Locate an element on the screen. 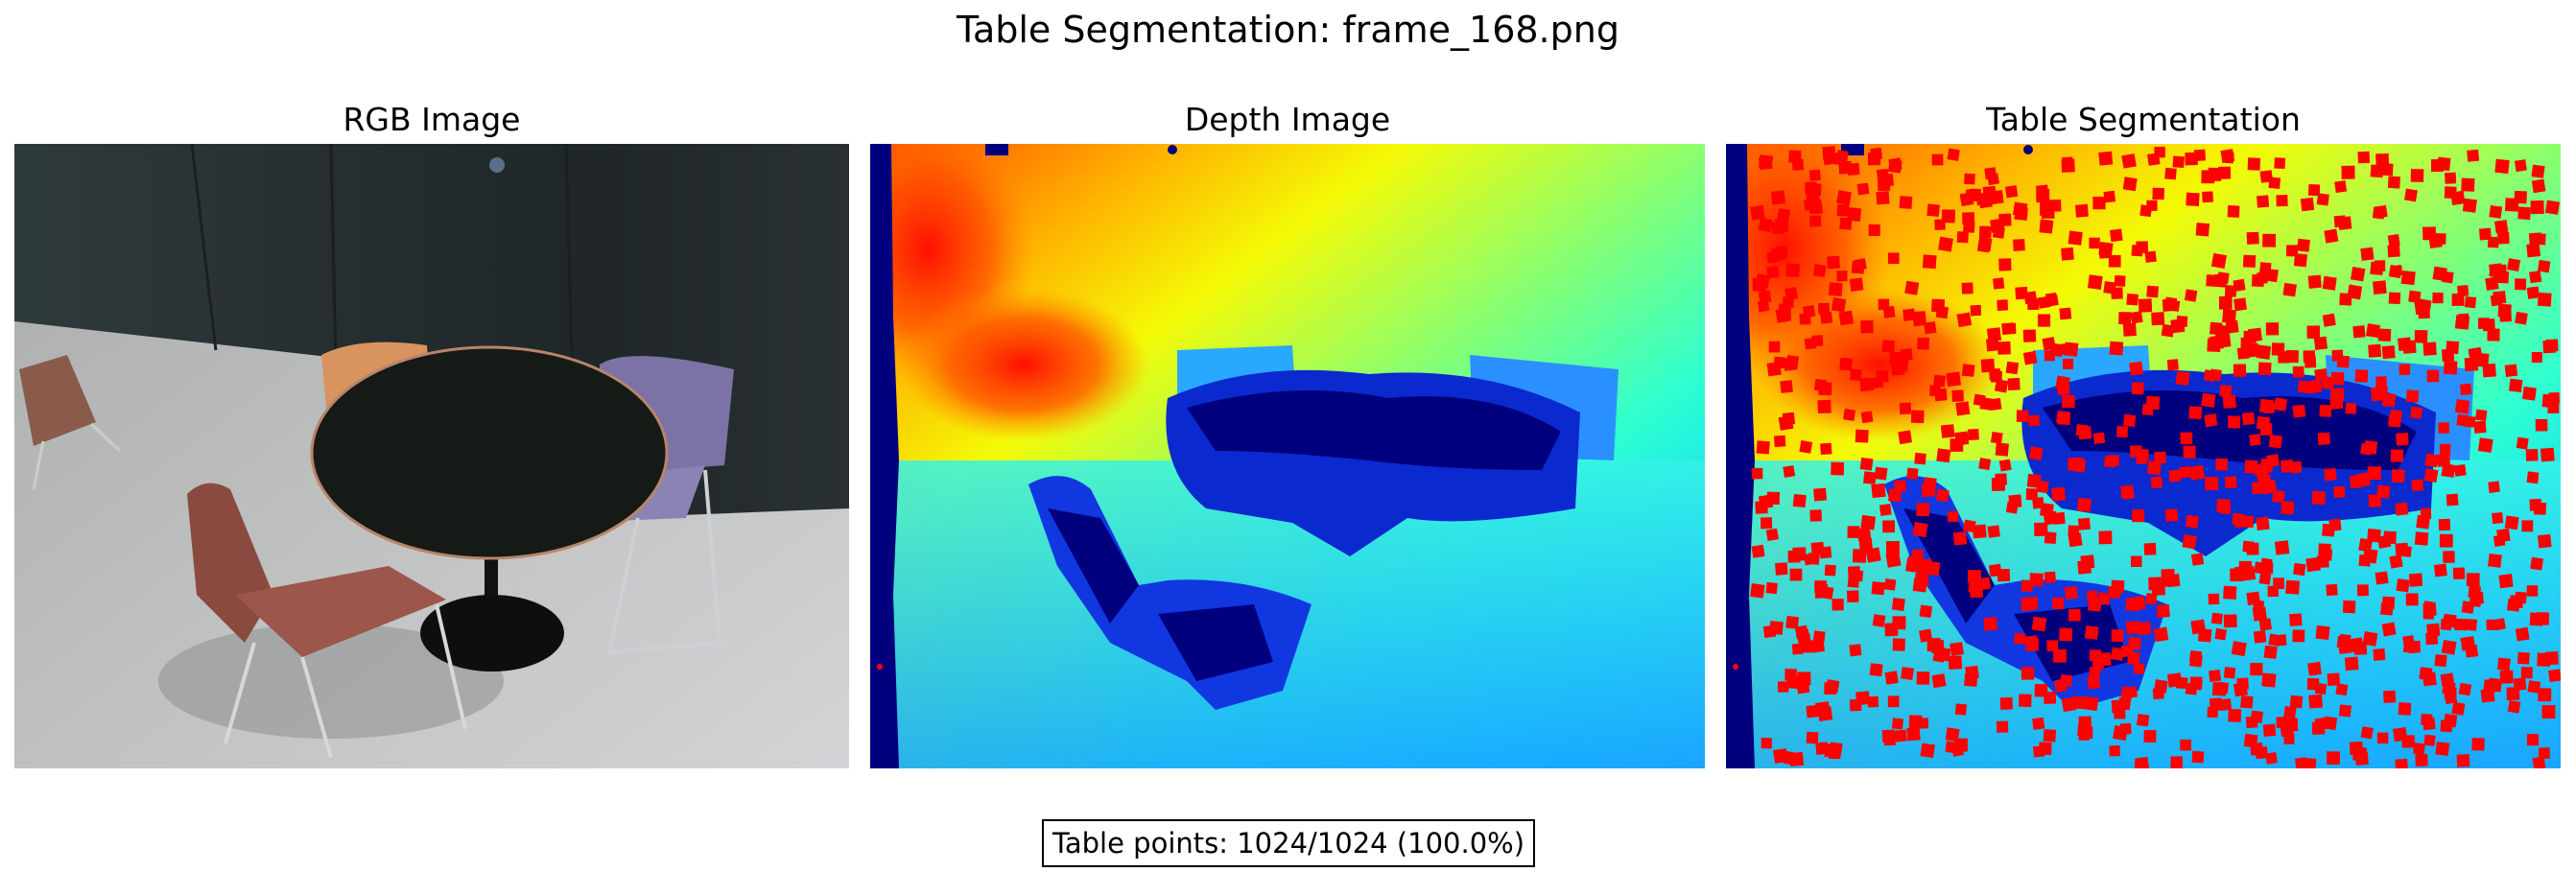  segmentation-panel-title: Table Segmentation is located at coordinates (2144, 120).